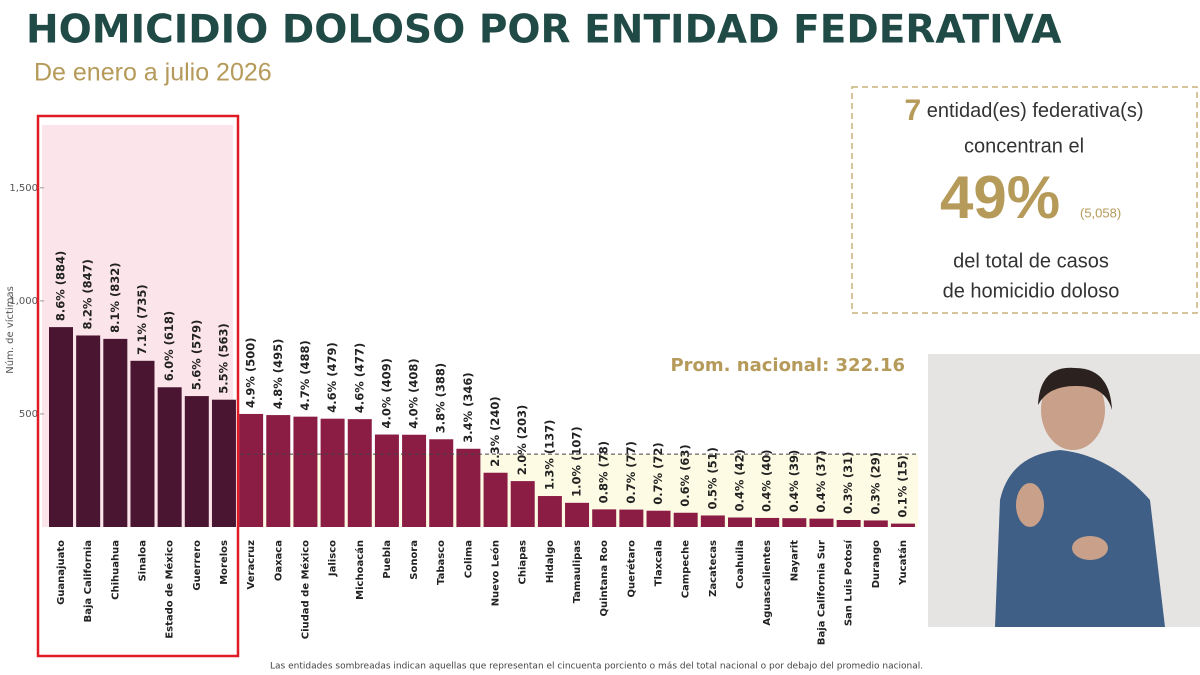  I want to click on x-tick-label: Querétaro, so click(631, 569).